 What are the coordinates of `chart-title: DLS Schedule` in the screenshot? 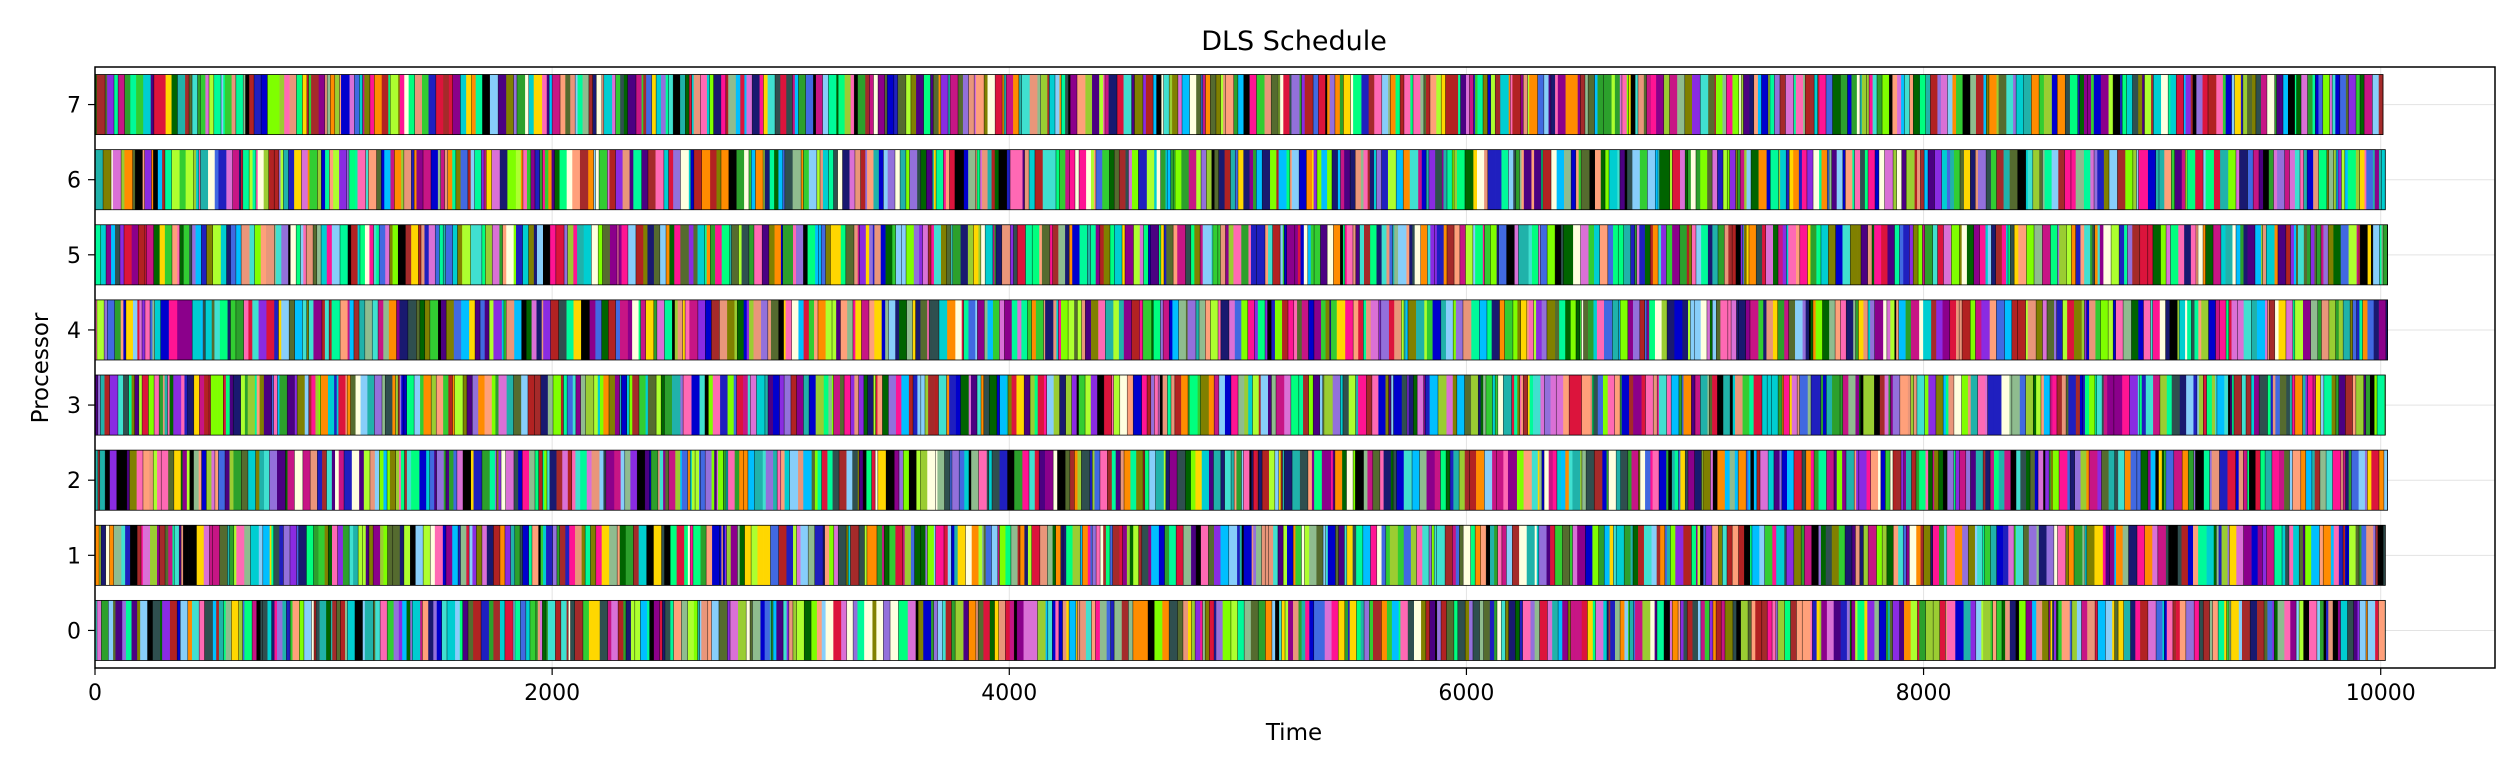 It's located at (1294, 41).